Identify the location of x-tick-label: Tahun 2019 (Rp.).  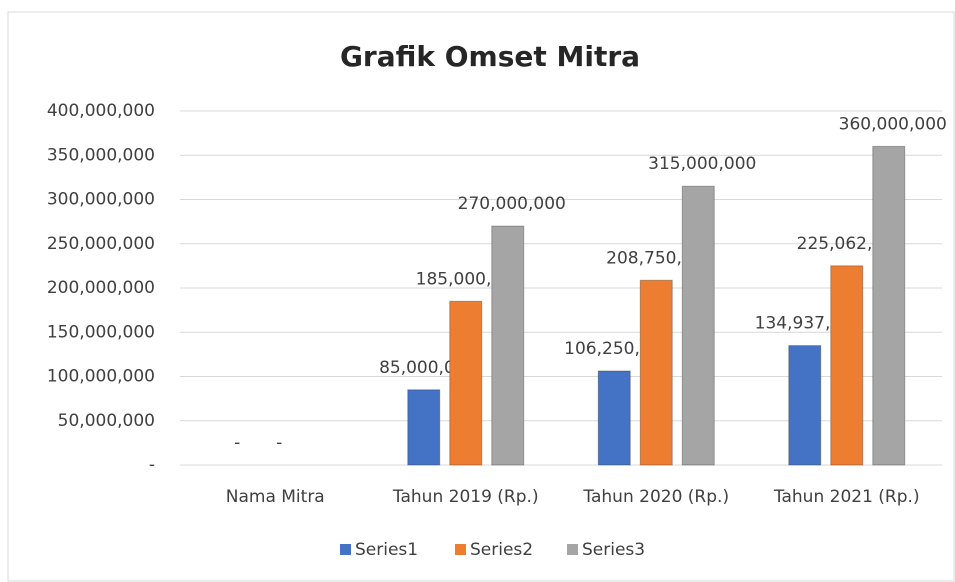
(465, 497).